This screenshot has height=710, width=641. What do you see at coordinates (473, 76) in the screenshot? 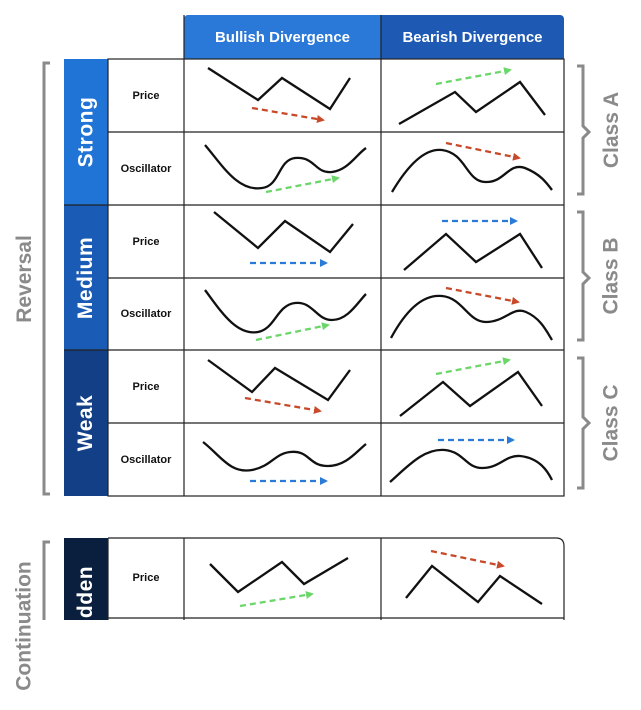
I see `strong-bearish-price-arrow` at bounding box center [473, 76].